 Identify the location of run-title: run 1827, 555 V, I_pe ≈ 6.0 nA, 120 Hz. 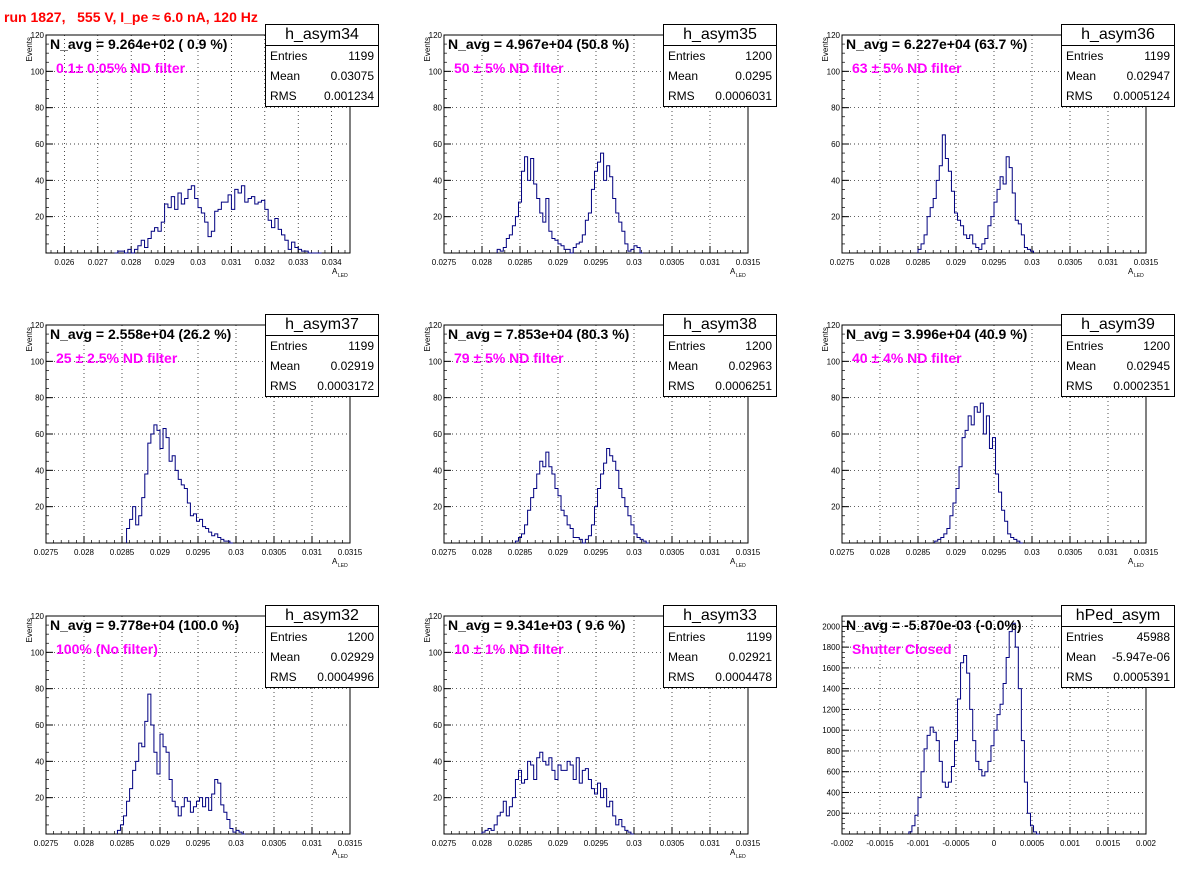
(131, 17).